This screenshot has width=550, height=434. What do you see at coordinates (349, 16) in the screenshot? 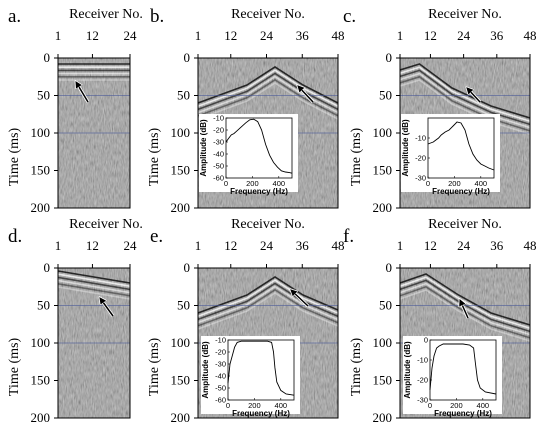
I see `panel-letter: c.` at bounding box center [349, 16].